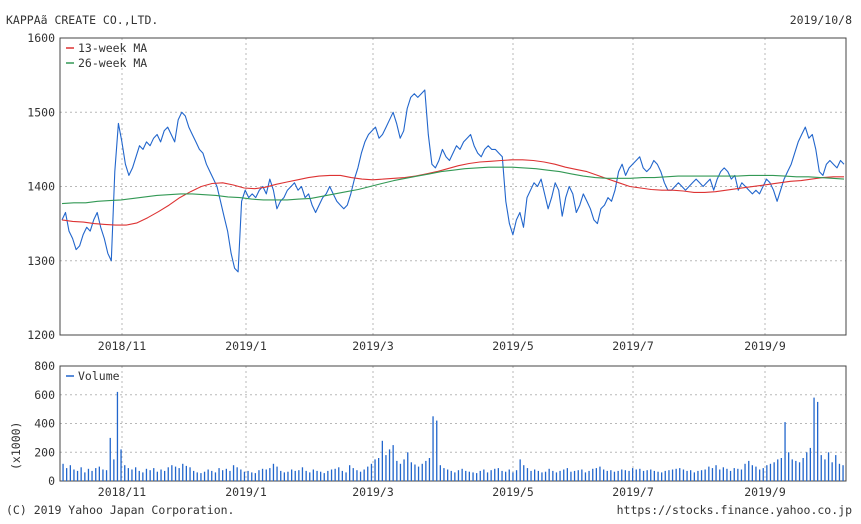  Describe the element at coordinates (41, 335) in the screenshot. I see `y-tick-label: 1200` at that location.